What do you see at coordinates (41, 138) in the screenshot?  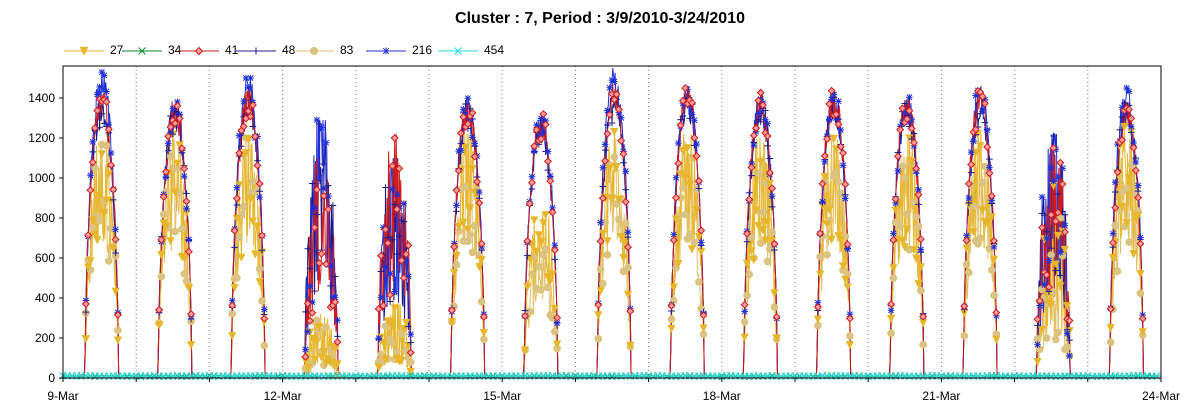 I see `y-tick-label: 1200` at bounding box center [41, 138].